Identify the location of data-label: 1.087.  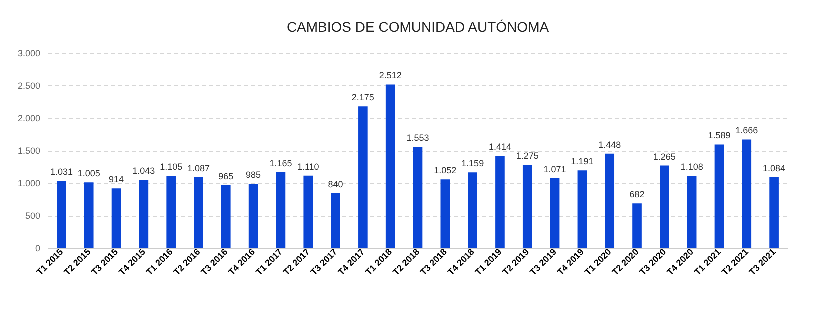
(198, 168).